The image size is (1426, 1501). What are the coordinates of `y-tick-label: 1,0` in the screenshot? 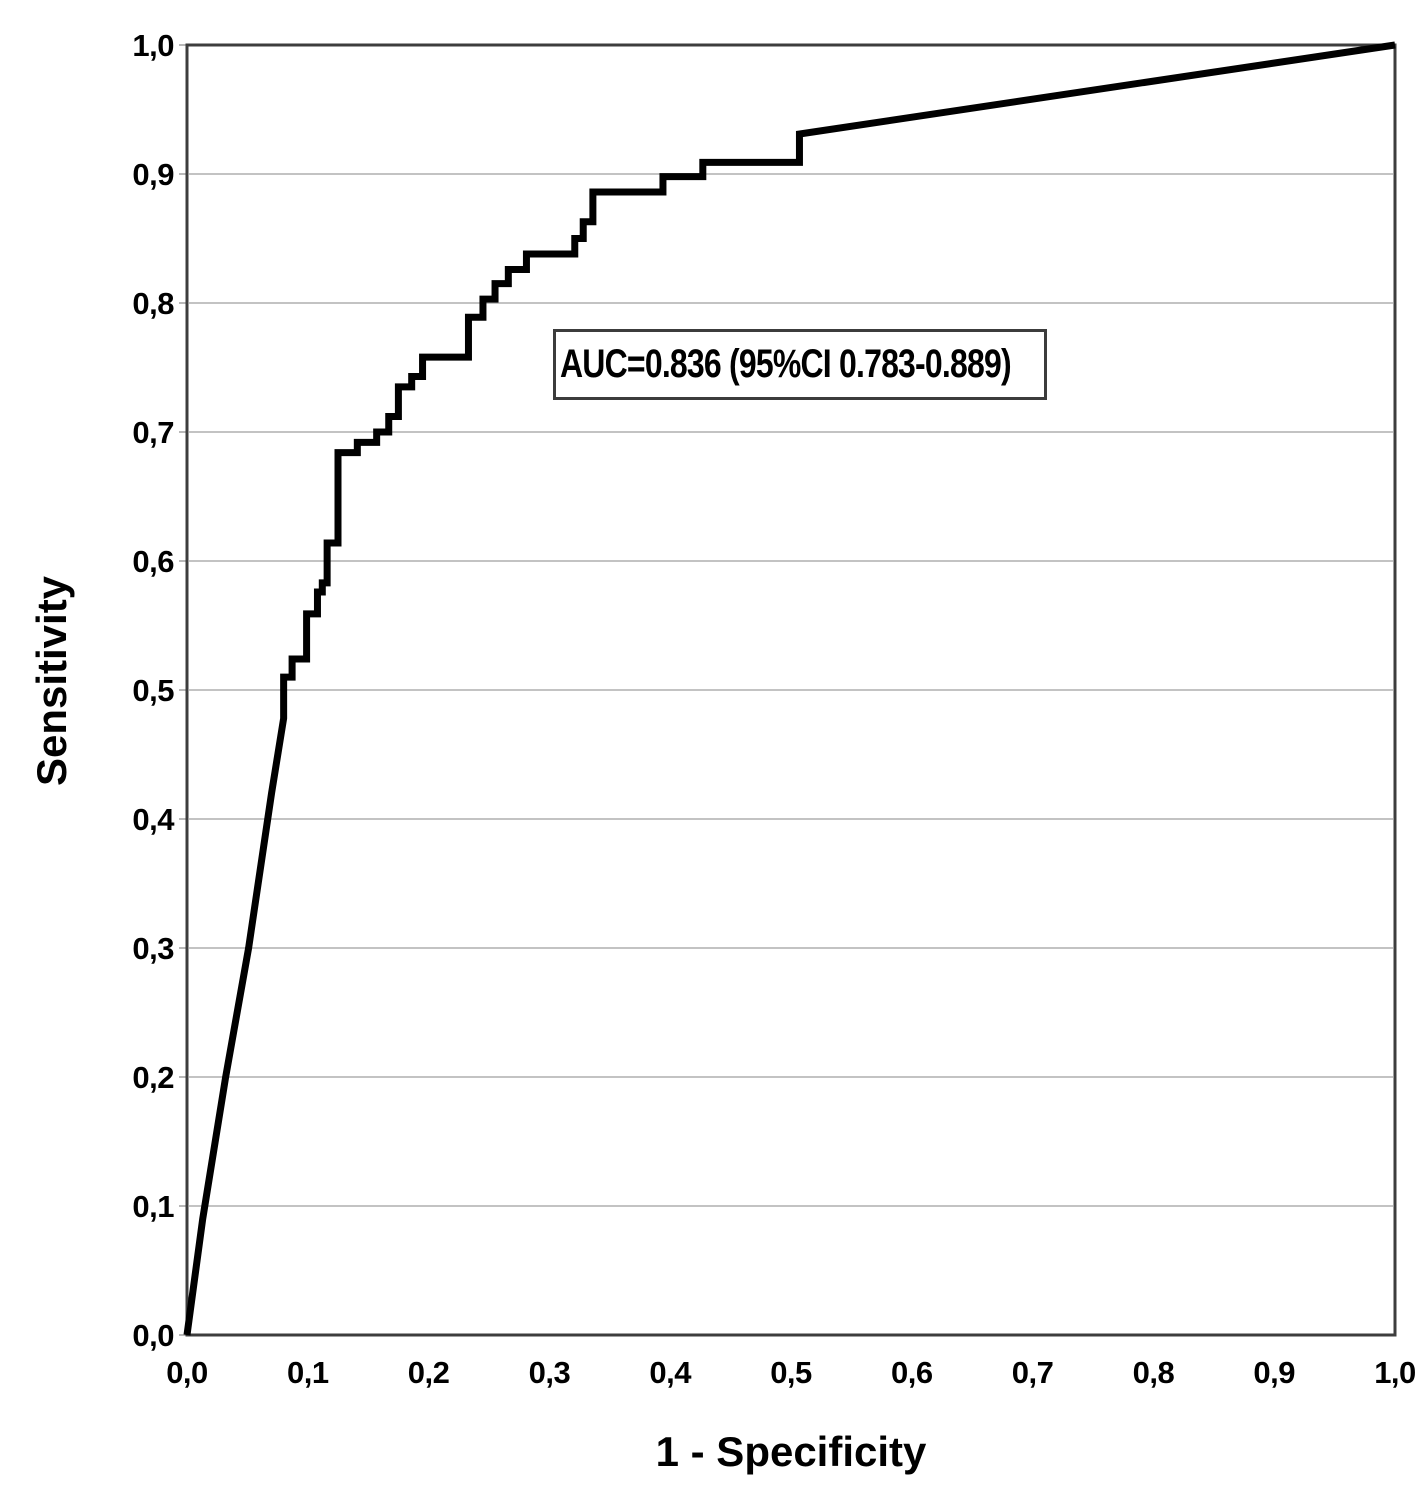 It's located at (153, 45).